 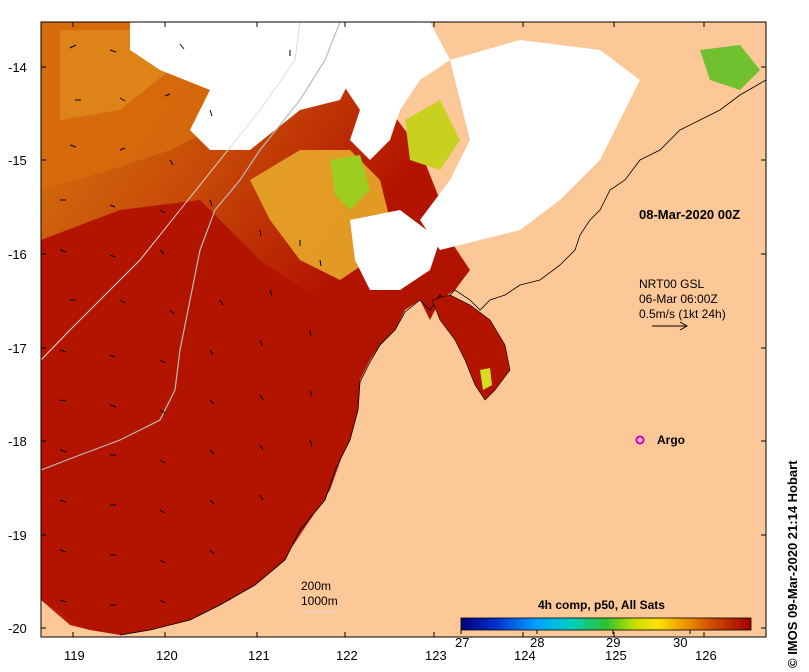 What do you see at coordinates (17, 160) in the screenshot?
I see `lat-tick-label: -15` at bounding box center [17, 160].